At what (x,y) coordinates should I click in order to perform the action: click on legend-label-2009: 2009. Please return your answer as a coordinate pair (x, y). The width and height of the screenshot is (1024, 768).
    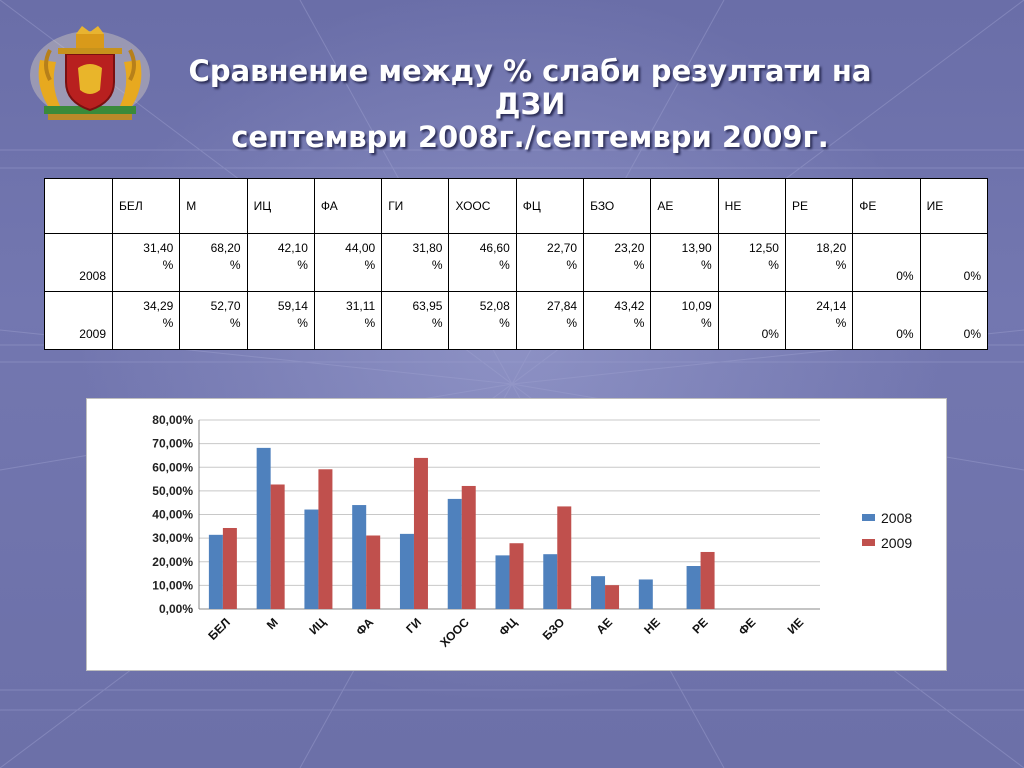
    Looking at the image, I should click on (896, 543).